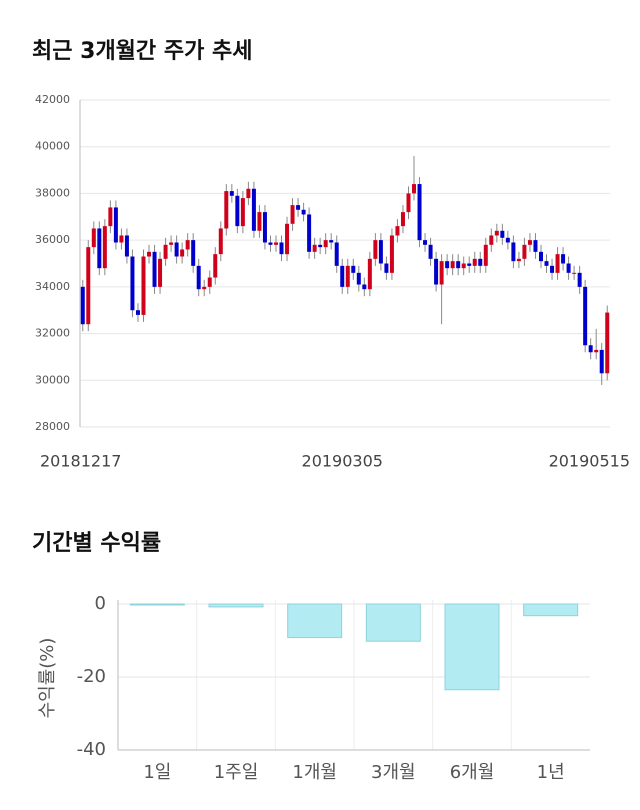  What do you see at coordinates (52, 192) in the screenshot?
I see `y-tick-label: 38000` at bounding box center [52, 192].